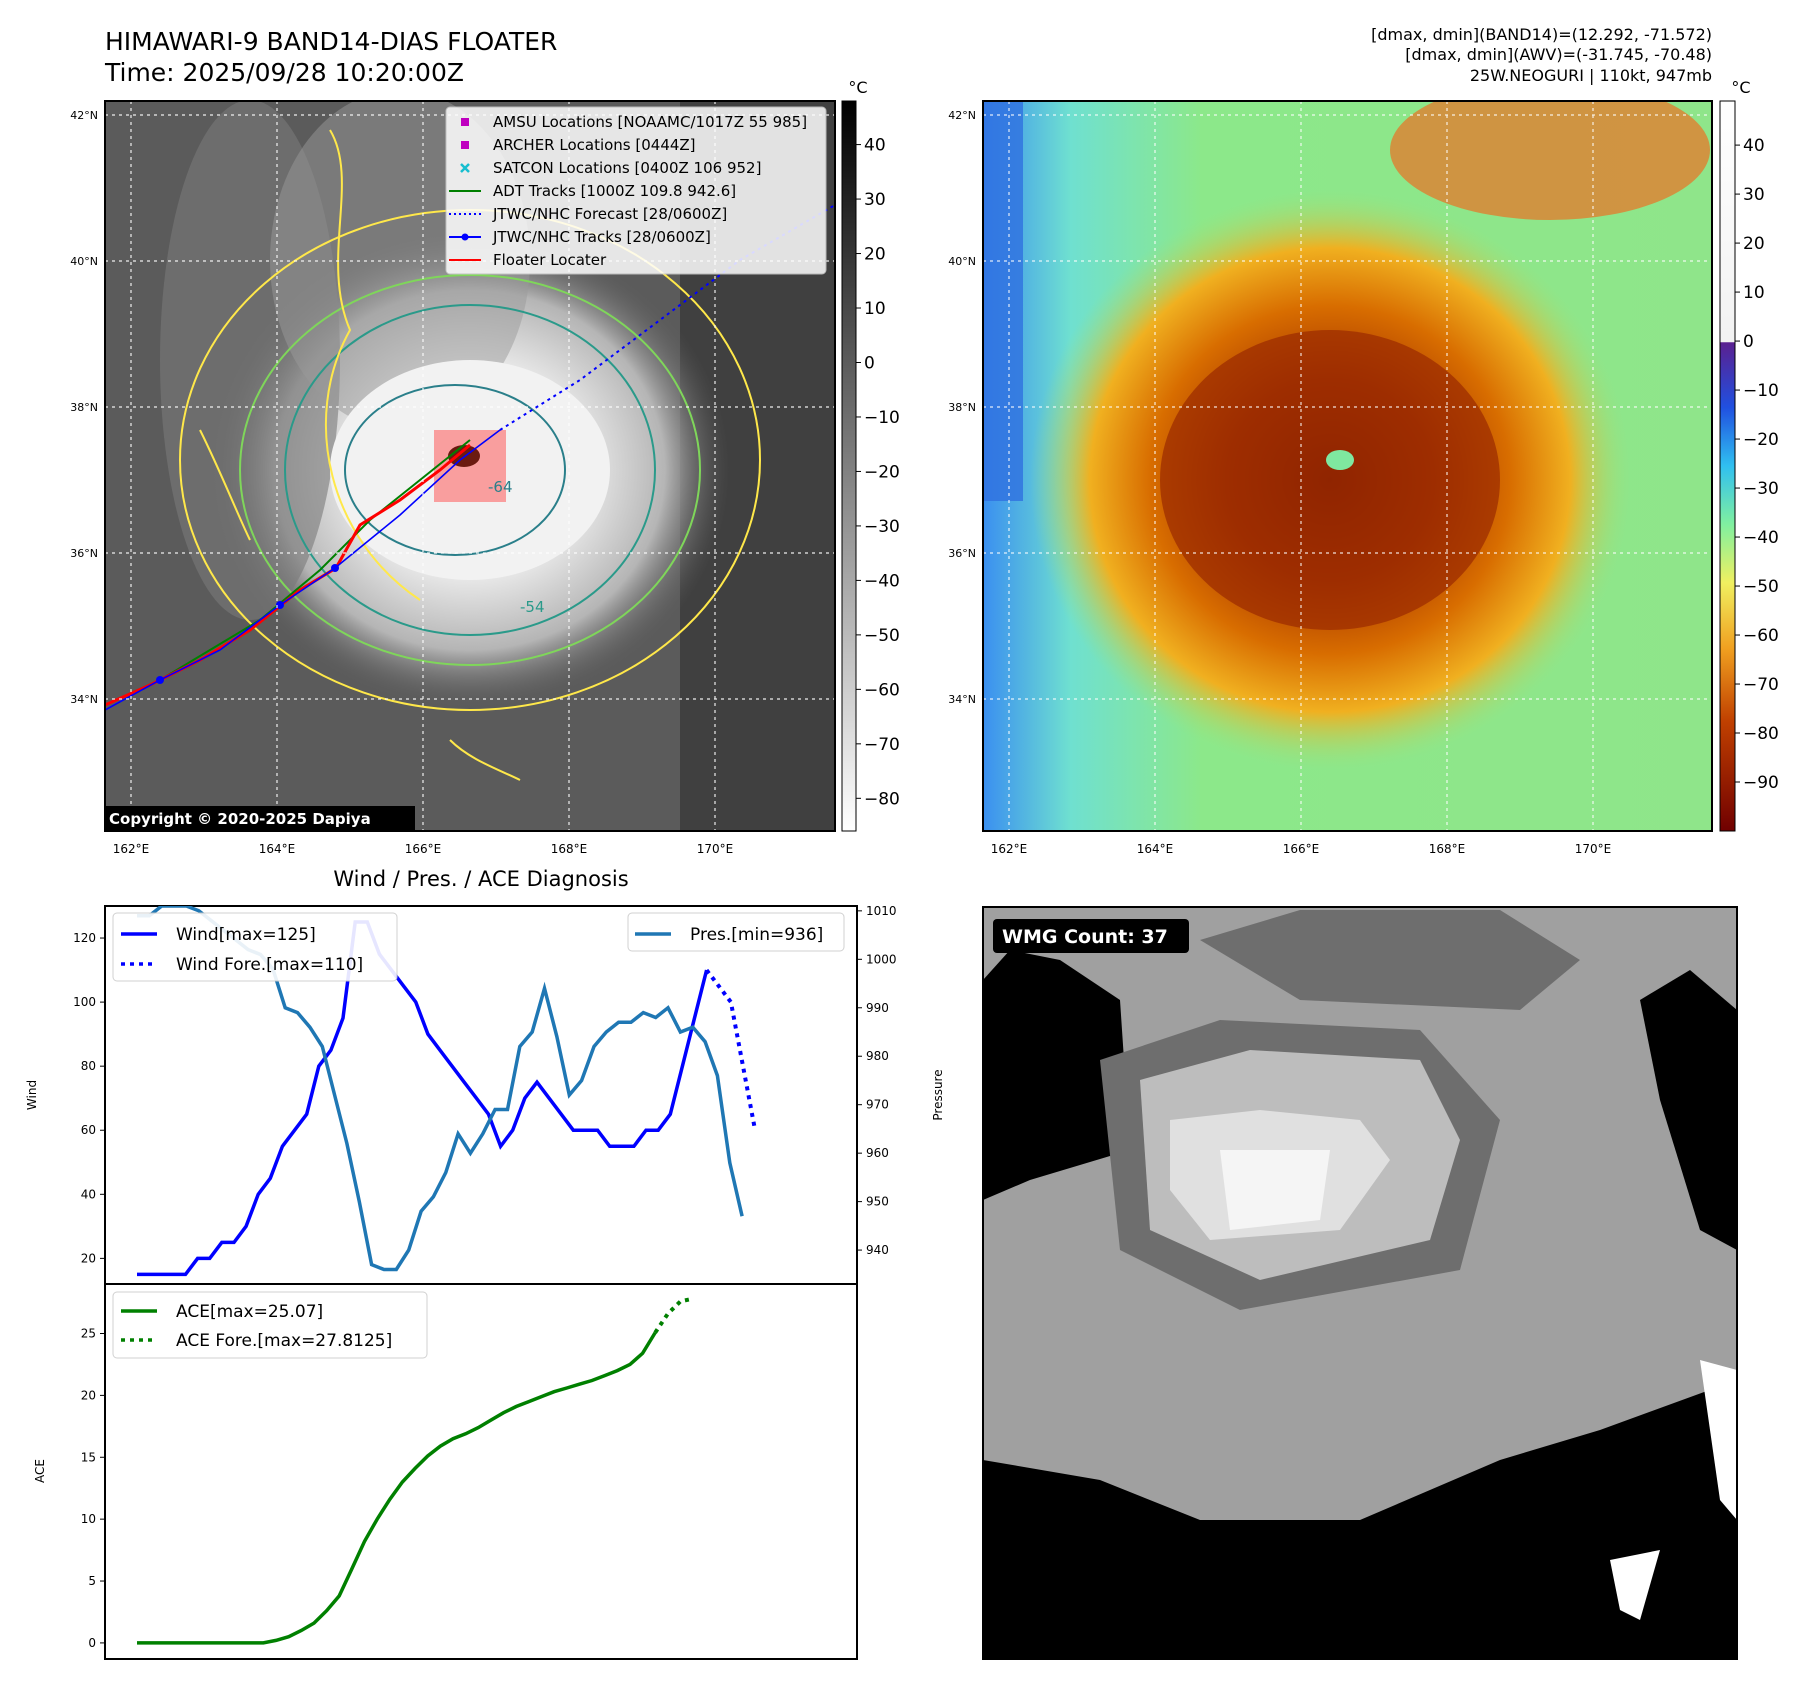 Image resolution: width=1797 pixels, height=1690 pixels. I want to click on legend-label: Floater Locater, so click(550, 260).